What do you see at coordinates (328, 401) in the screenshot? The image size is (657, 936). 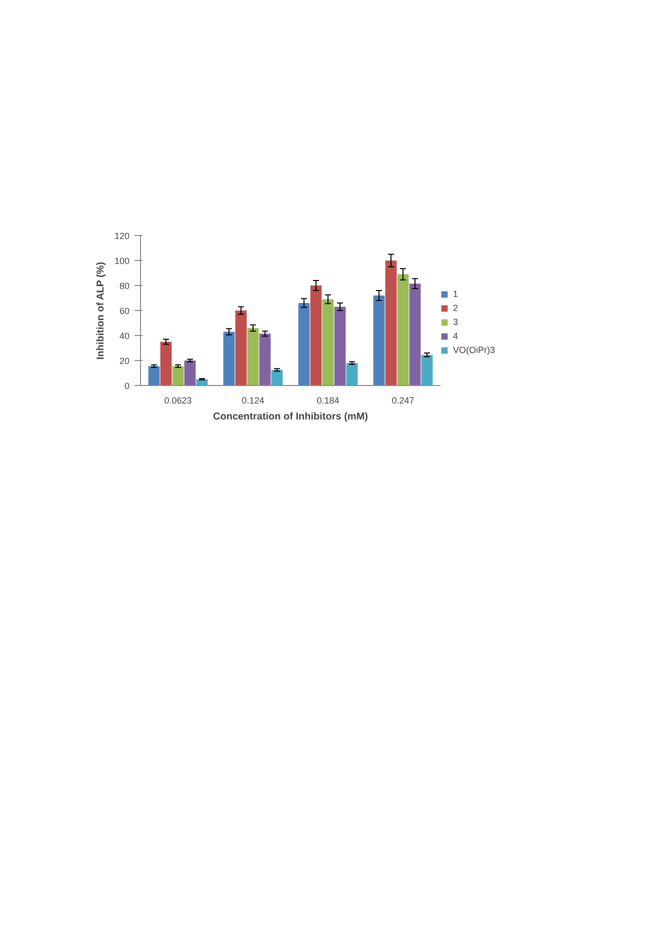 I see `x-tick-label: 0.184` at bounding box center [328, 401].